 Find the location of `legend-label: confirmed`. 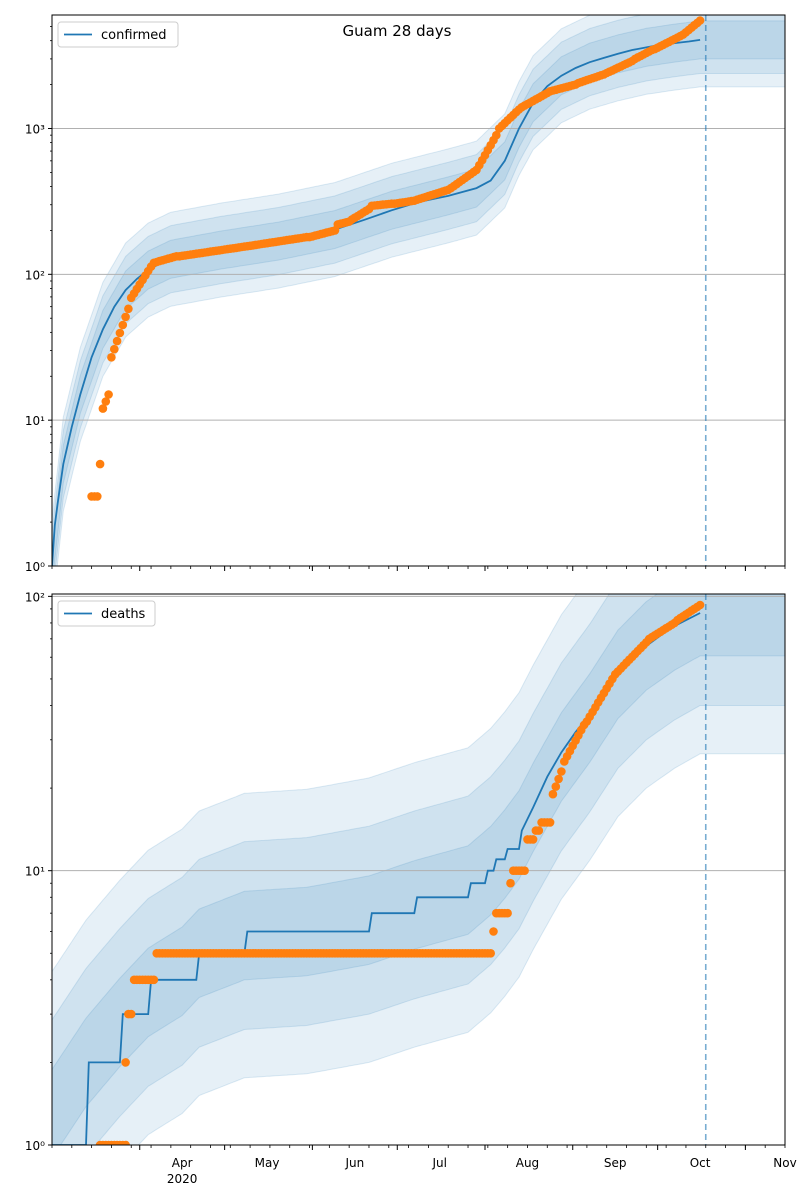

legend-label: confirmed is located at coordinates (134, 35).